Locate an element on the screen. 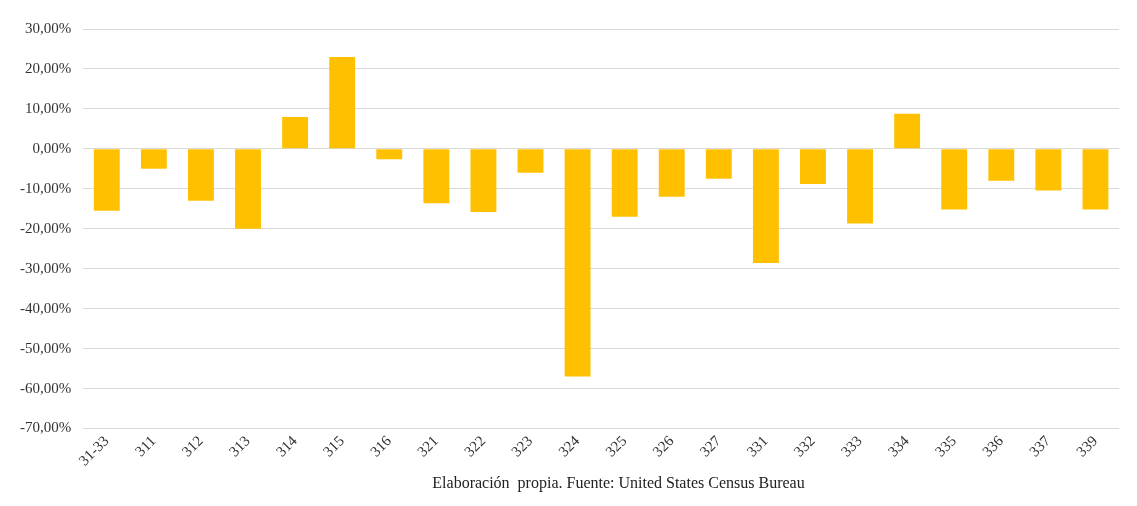 The width and height of the screenshot is (1137, 506). y-tick-label: -60,00% is located at coordinates (45, 387).